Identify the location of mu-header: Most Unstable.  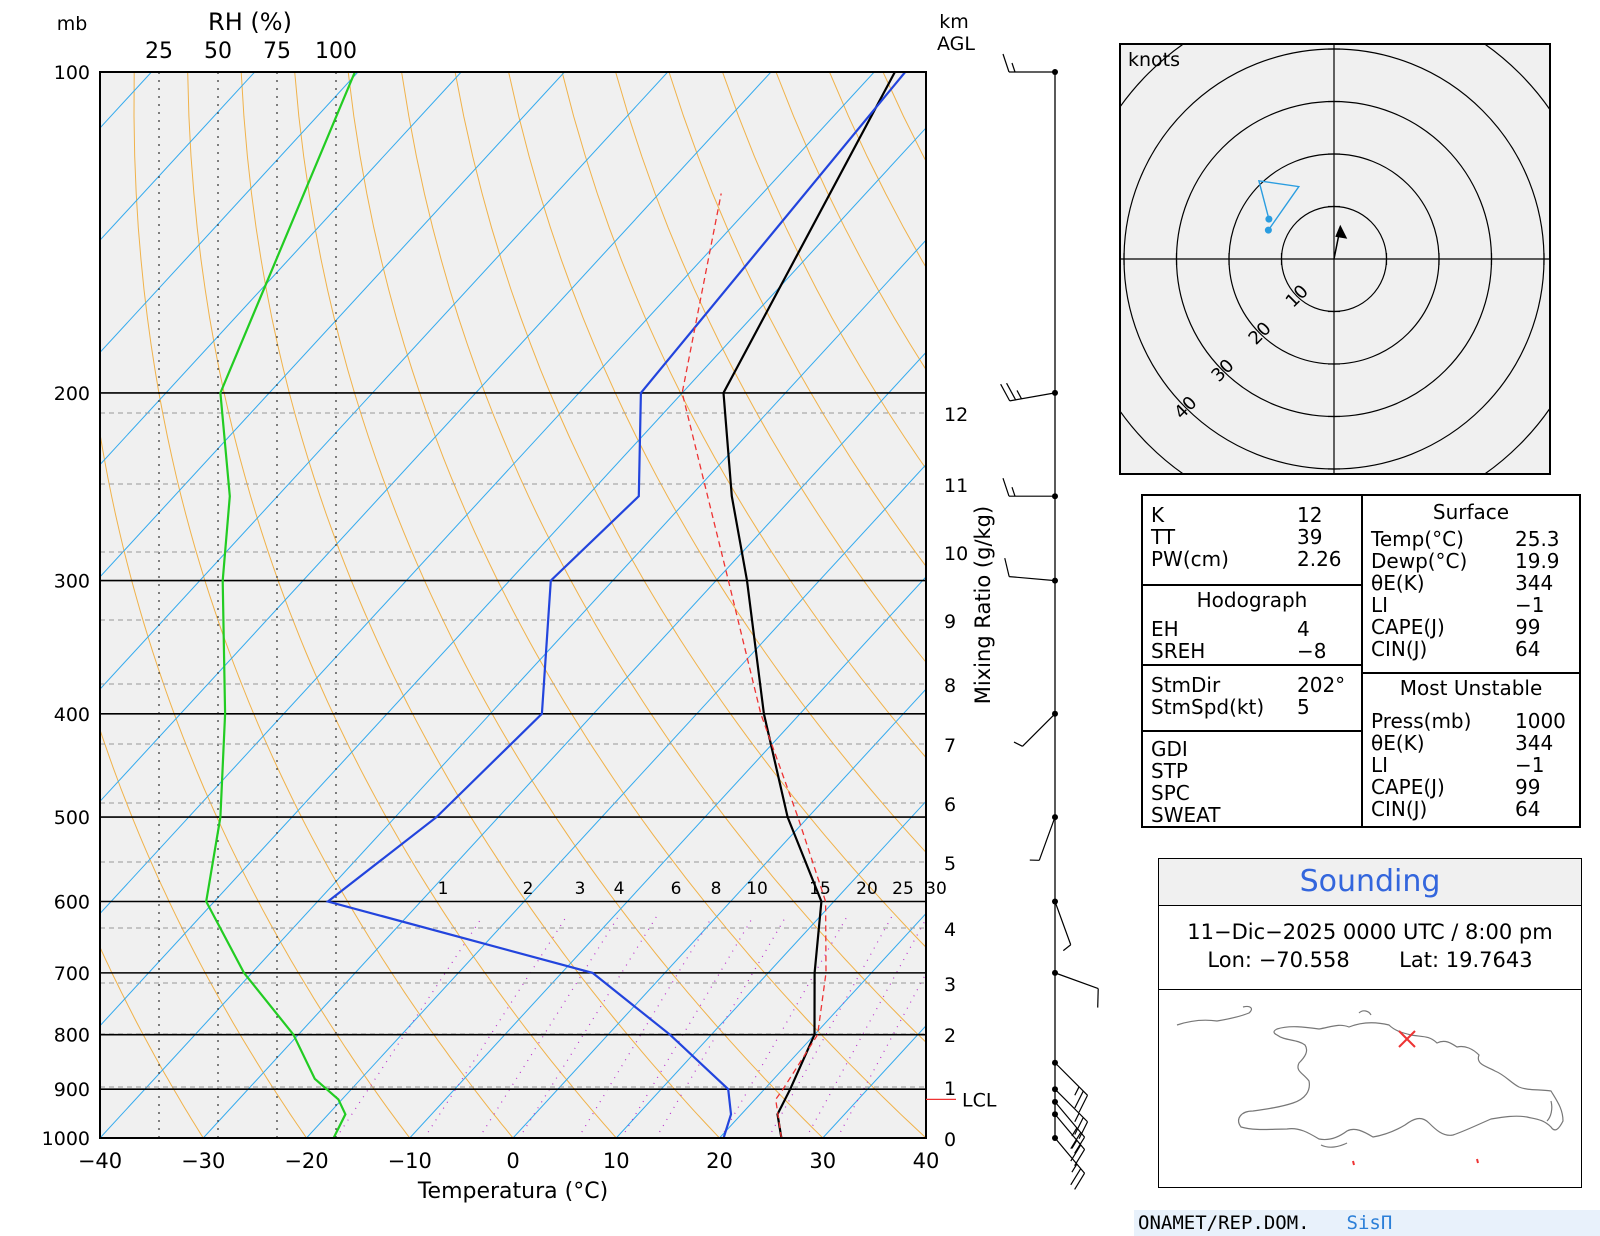
(1471, 688).